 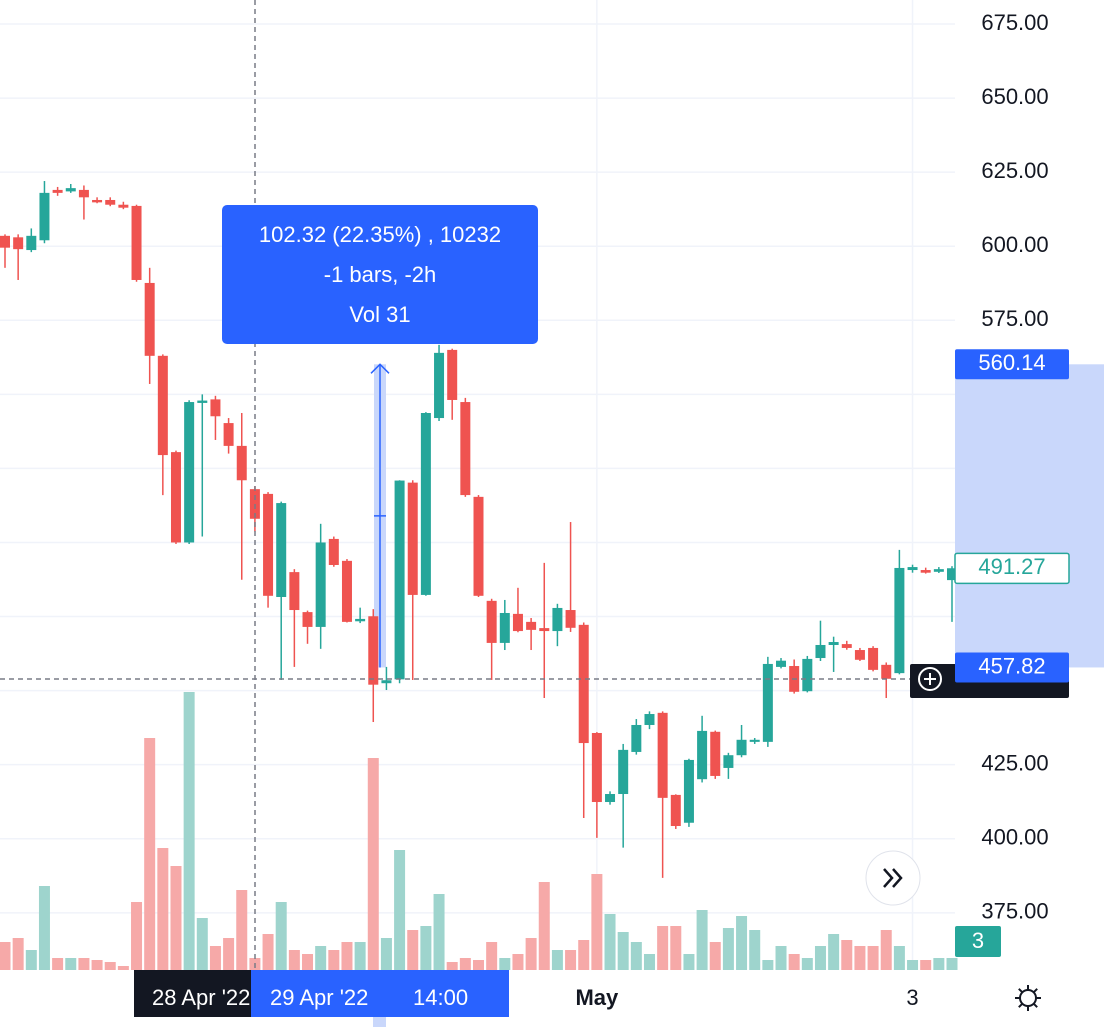 What do you see at coordinates (319, 997) in the screenshot?
I see `measure-date: 29 Apr '22` at bounding box center [319, 997].